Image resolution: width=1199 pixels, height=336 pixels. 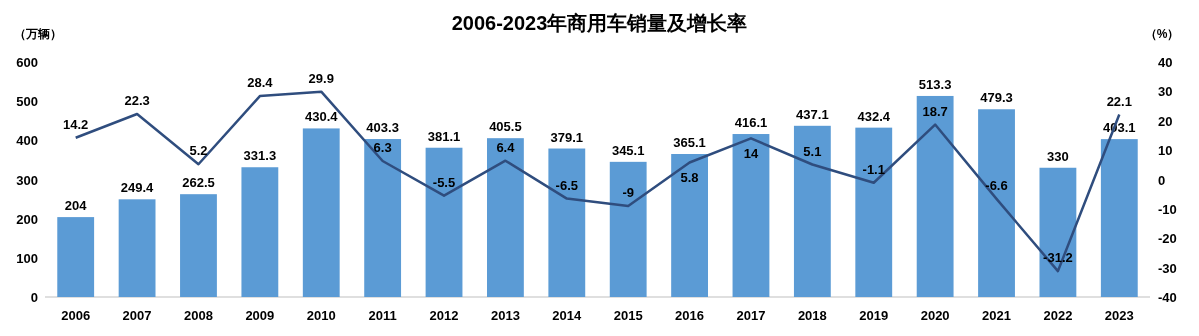 What do you see at coordinates (996, 98) in the screenshot?
I see `data-label: 479.3` at bounding box center [996, 98].